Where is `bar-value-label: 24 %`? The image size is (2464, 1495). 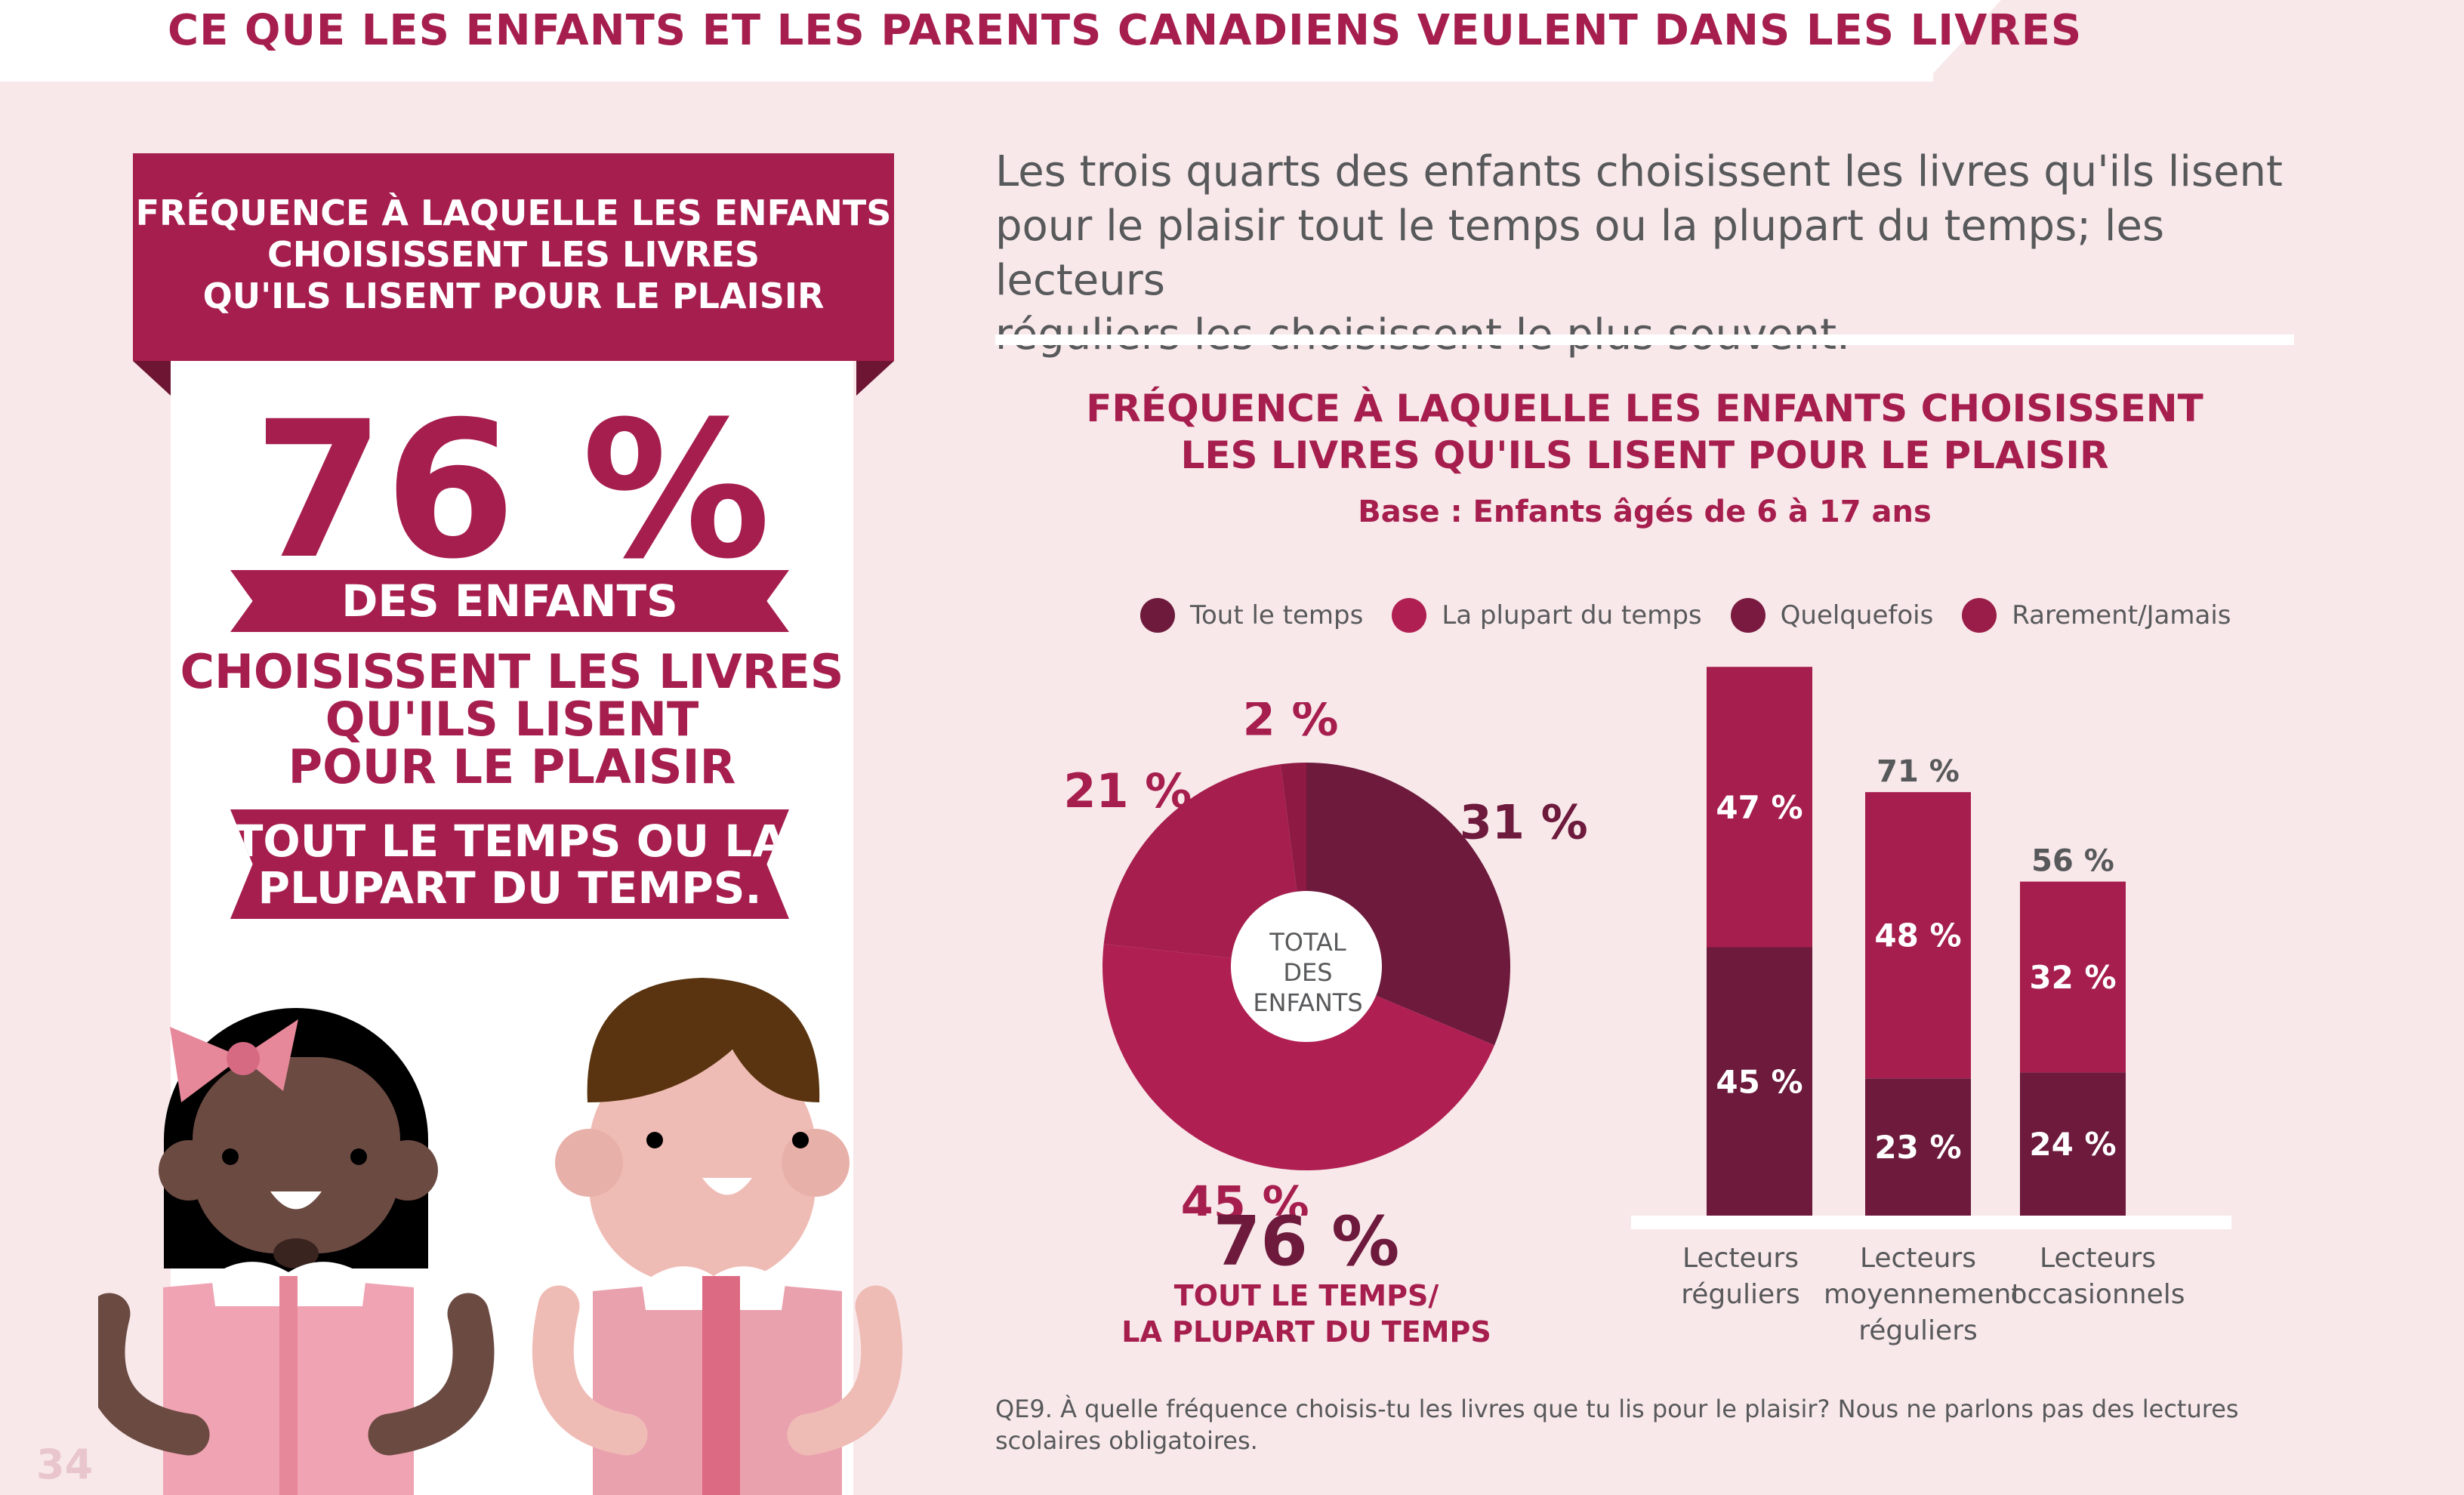
bar-value-label: 24 % is located at coordinates (2072, 1144).